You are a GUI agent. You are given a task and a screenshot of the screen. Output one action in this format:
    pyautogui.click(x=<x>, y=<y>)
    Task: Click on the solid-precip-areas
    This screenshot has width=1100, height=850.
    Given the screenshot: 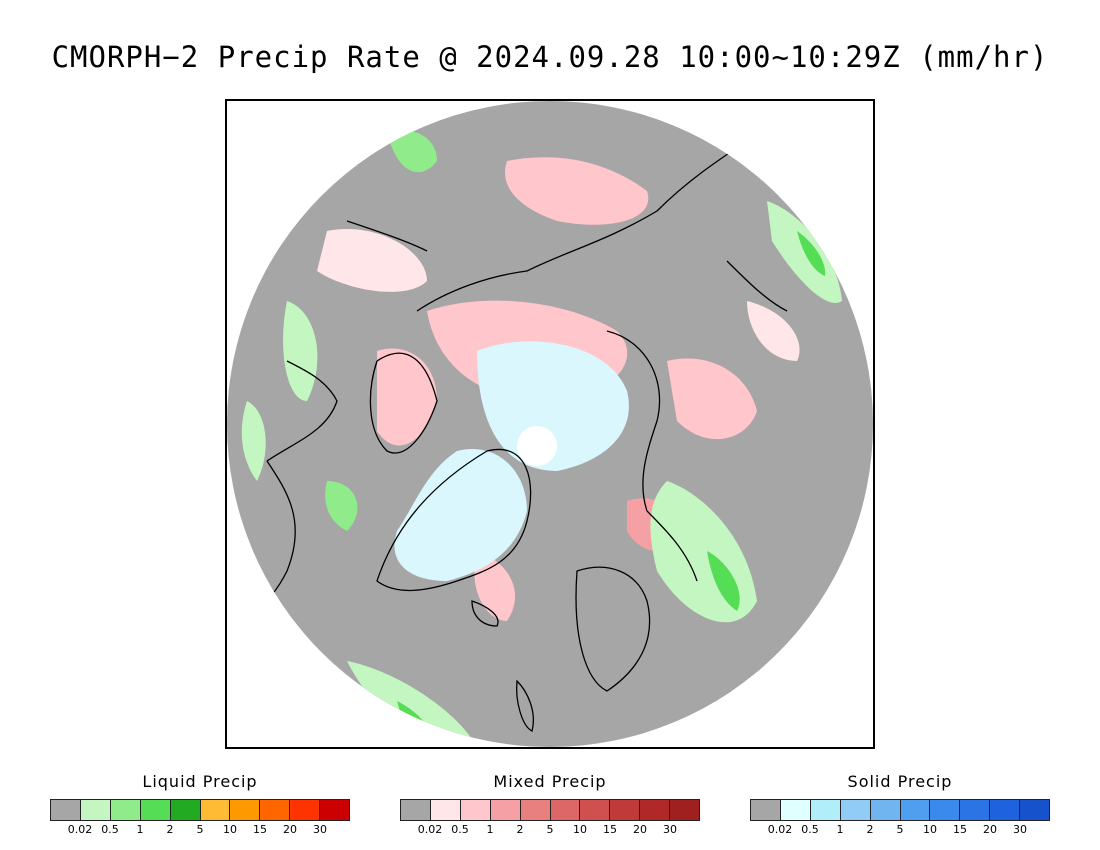 What is the action you would take?
    pyautogui.click(x=511, y=461)
    